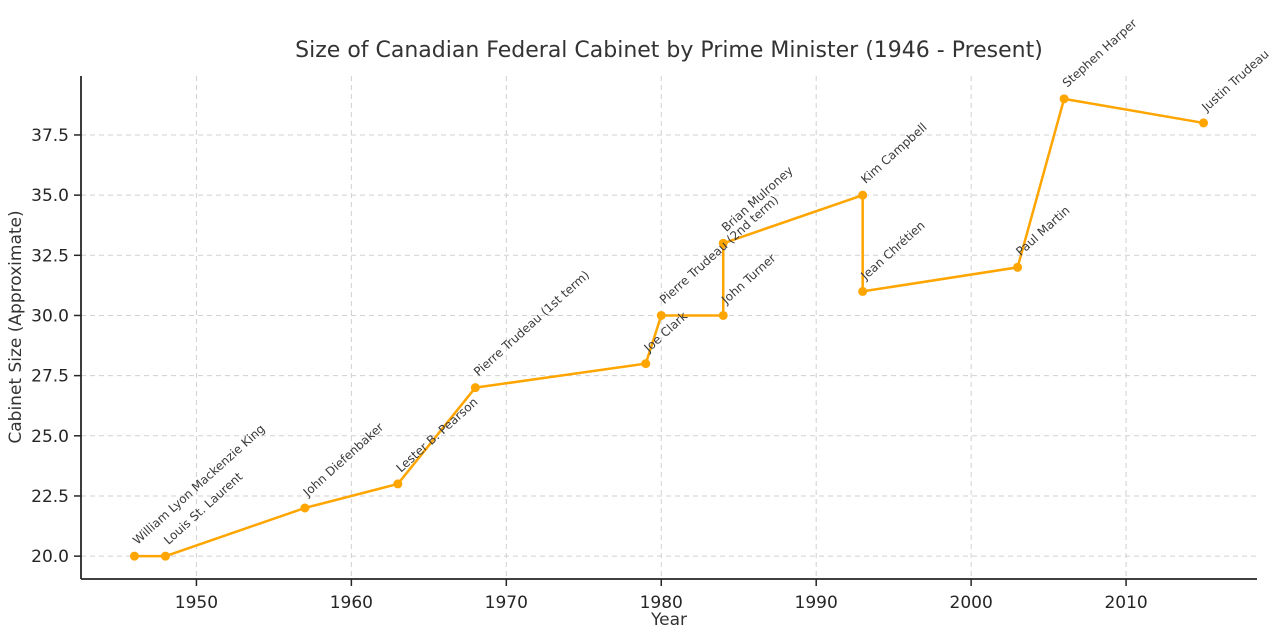  Describe the element at coordinates (506, 603) in the screenshot. I see `x-tick-label: 1970` at that location.